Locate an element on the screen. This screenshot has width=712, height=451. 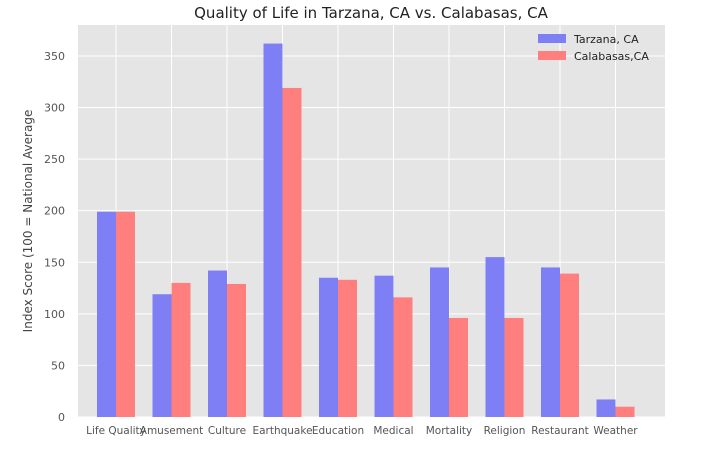
y-tick-label: 100 is located at coordinates (54, 314).